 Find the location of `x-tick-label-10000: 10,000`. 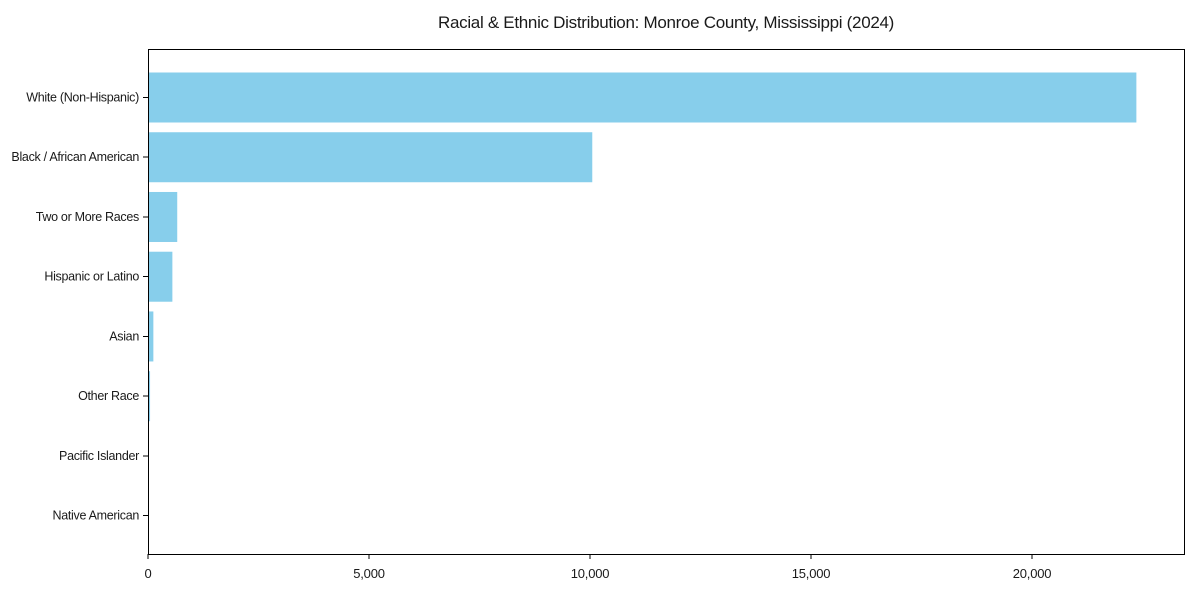

x-tick-label-10000: 10,000 is located at coordinates (590, 573).